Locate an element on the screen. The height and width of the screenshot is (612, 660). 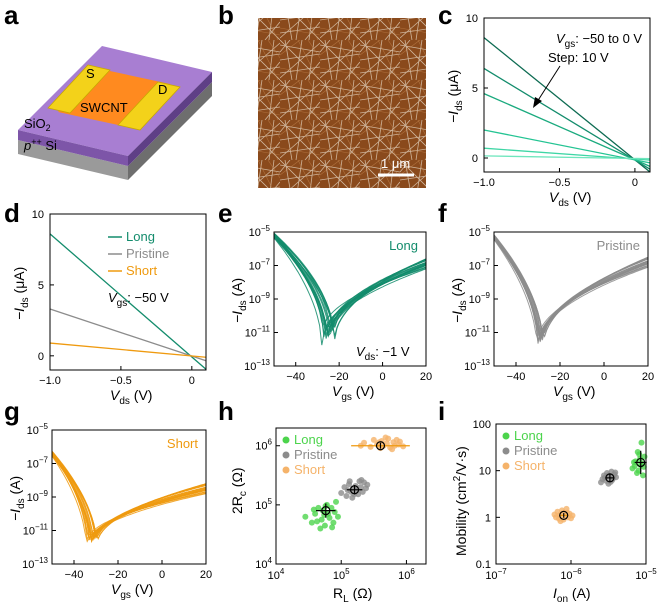
panel-b: b 1 μm is located at coordinates (322, 94).